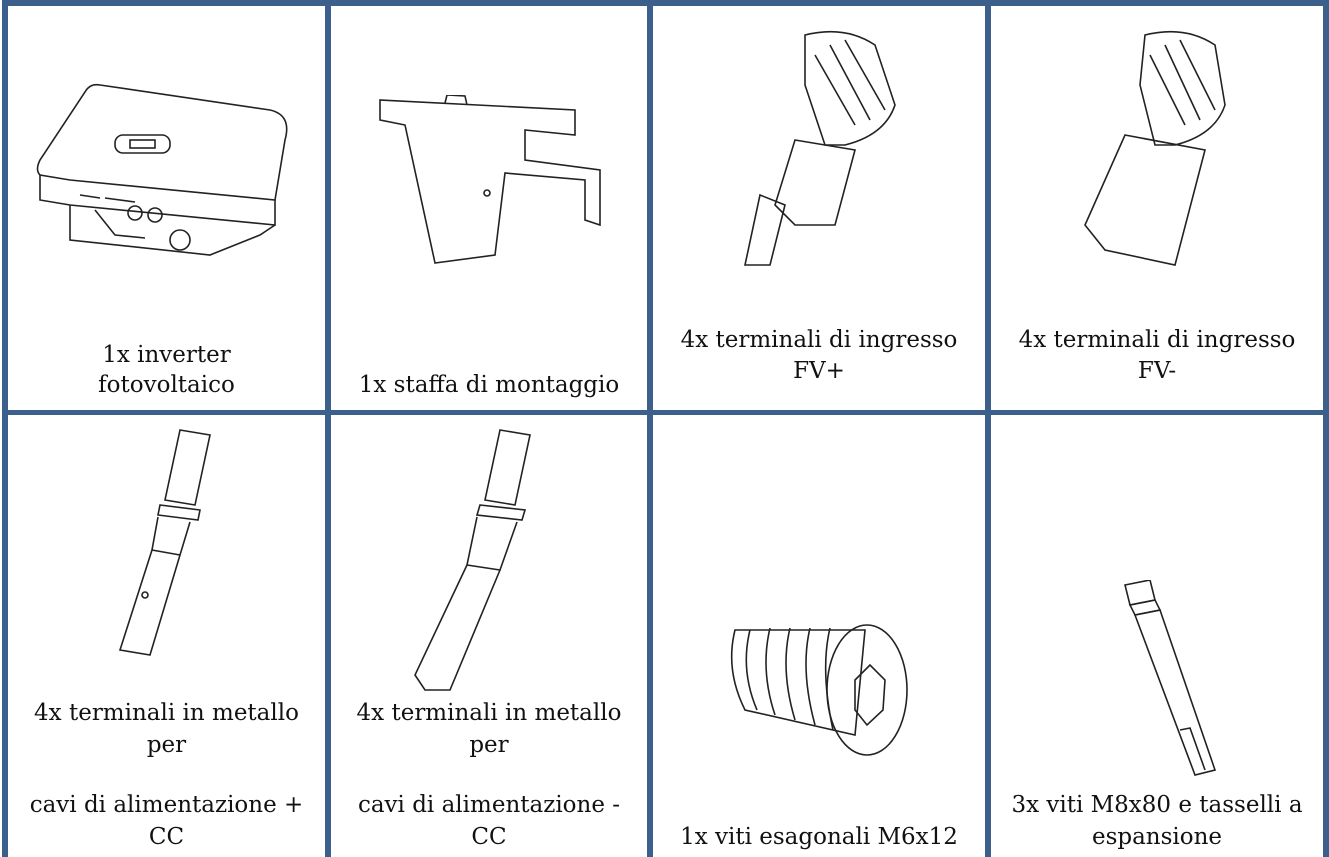  Describe the element at coordinates (819, 371) in the screenshot. I see `cell-text: FV+` at that location.